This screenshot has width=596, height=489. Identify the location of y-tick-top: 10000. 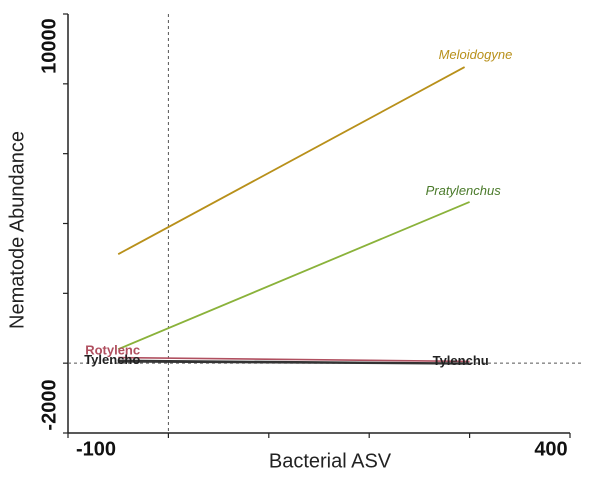
(49, 46).